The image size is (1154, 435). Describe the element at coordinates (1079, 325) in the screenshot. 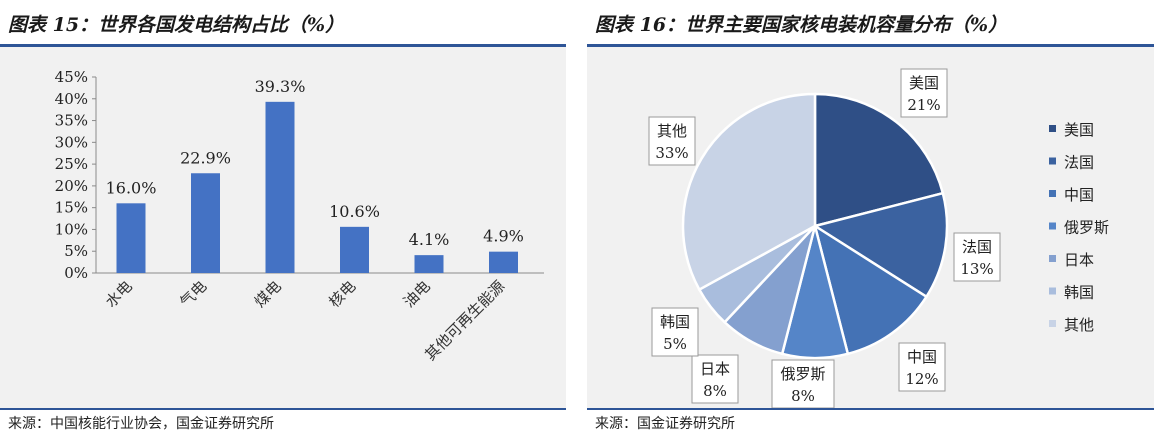

I see `legend-label: 其他` at that location.